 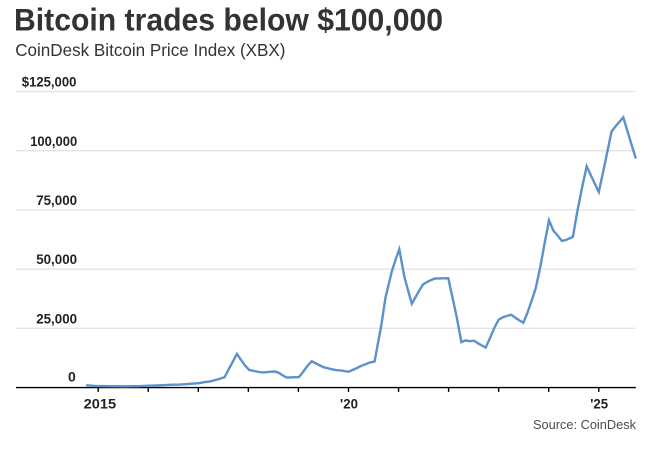 What do you see at coordinates (53, 141) in the screenshot?
I see `svg-text: 100,000` at bounding box center [53, 141].